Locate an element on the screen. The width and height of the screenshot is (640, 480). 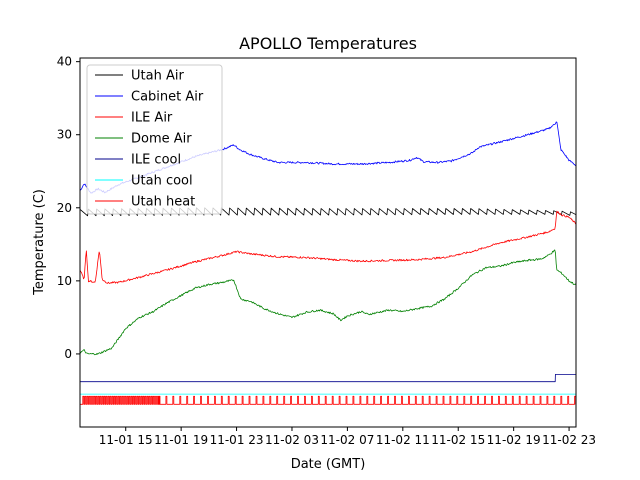
x-tick-label: 11-01 23 is located at coordinates (237, 440).